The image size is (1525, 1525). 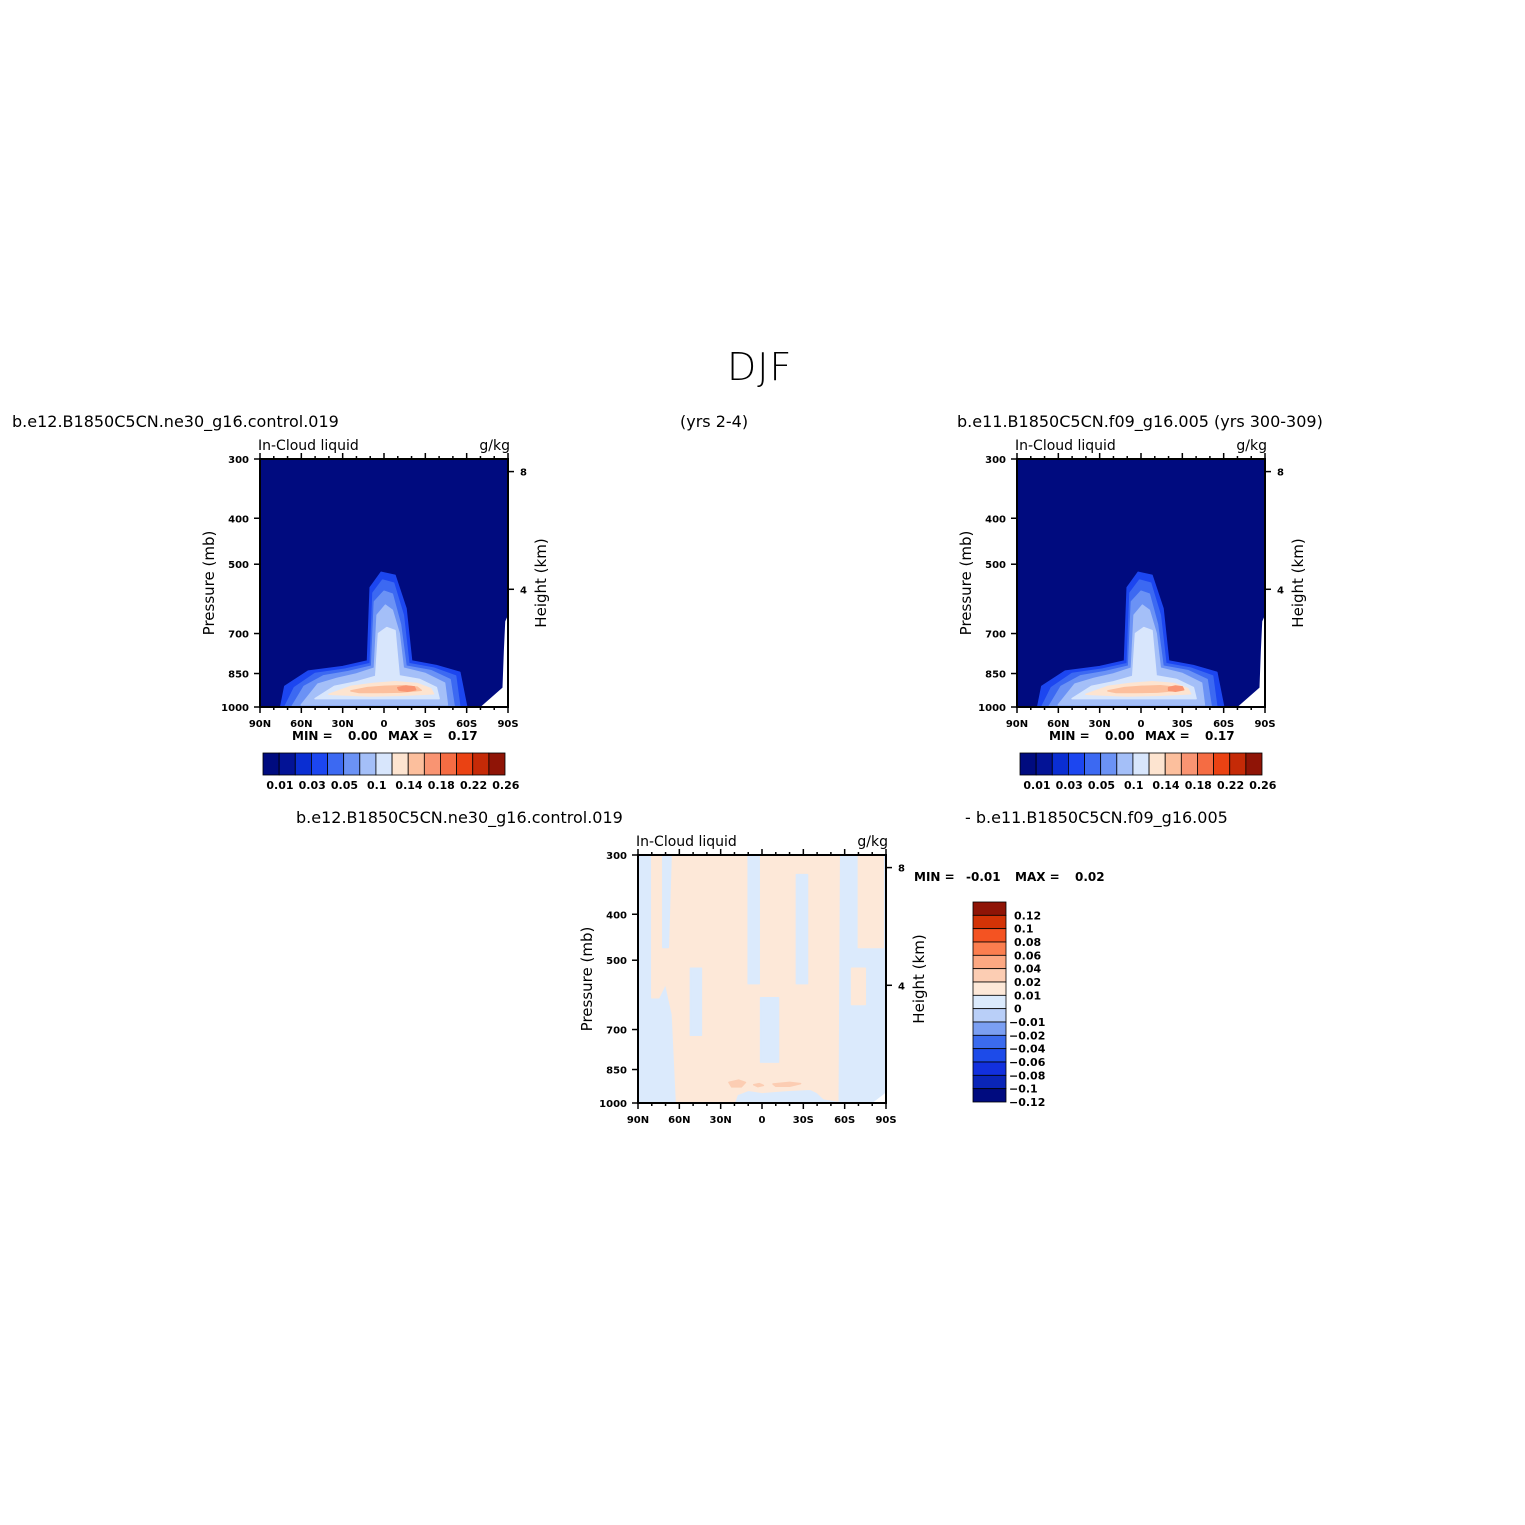 What do you see at coordinates (1027, 1062) in the screenshot?
I see `colorbar-label: −0.06` at bounding box center [1027, 1062].